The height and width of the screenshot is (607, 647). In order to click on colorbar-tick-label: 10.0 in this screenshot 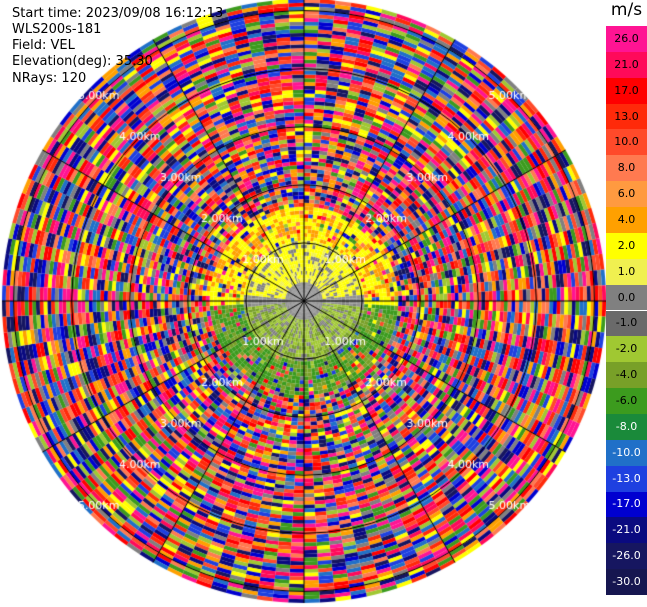, I will do `click(626, 142)`.